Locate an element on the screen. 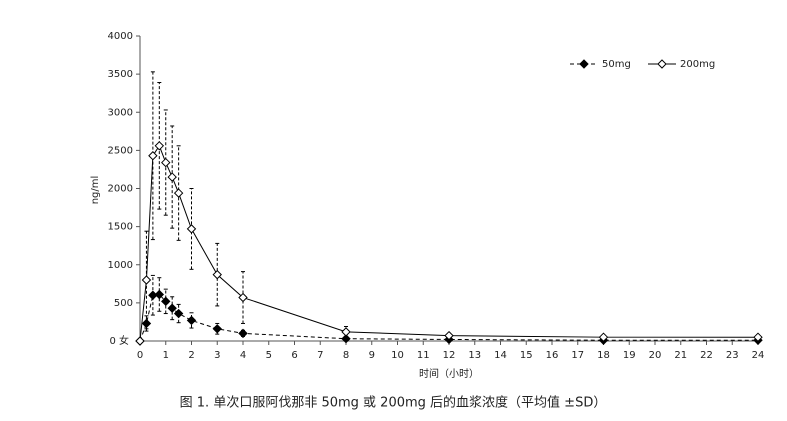  x-tick-label: 20 is located at coordinates (655, 355).